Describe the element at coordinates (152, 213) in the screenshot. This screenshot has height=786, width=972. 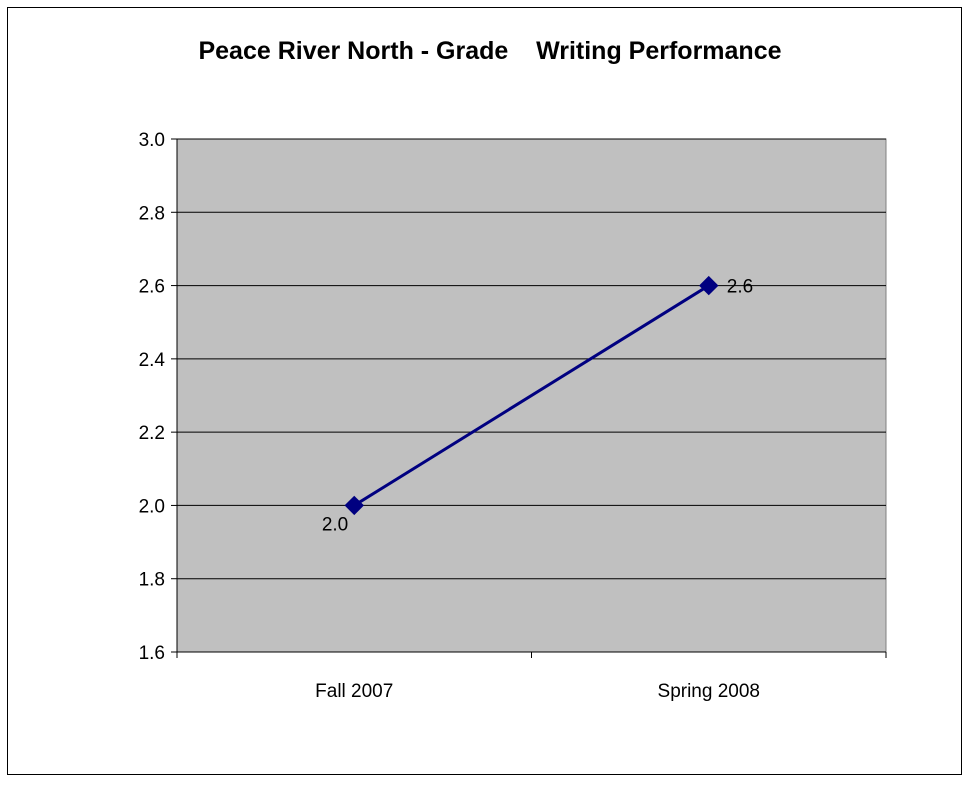
I see `y-tick-label: 2.8` at that location.